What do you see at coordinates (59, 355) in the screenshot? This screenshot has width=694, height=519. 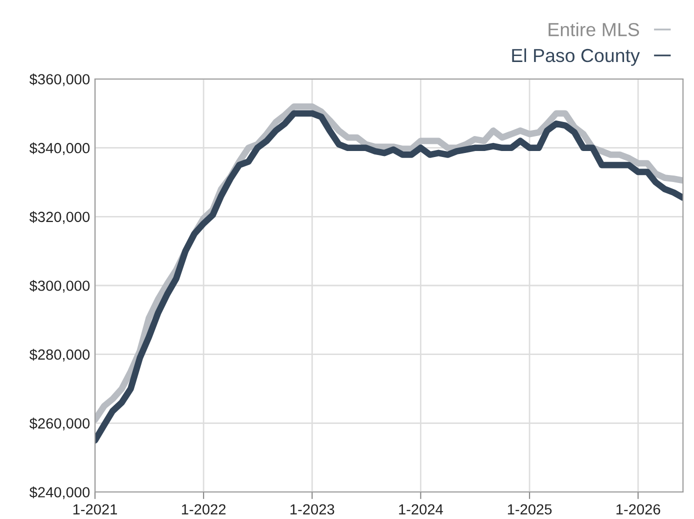 I see `y-tick-label: $280,000` at bounding box center [59, 355].